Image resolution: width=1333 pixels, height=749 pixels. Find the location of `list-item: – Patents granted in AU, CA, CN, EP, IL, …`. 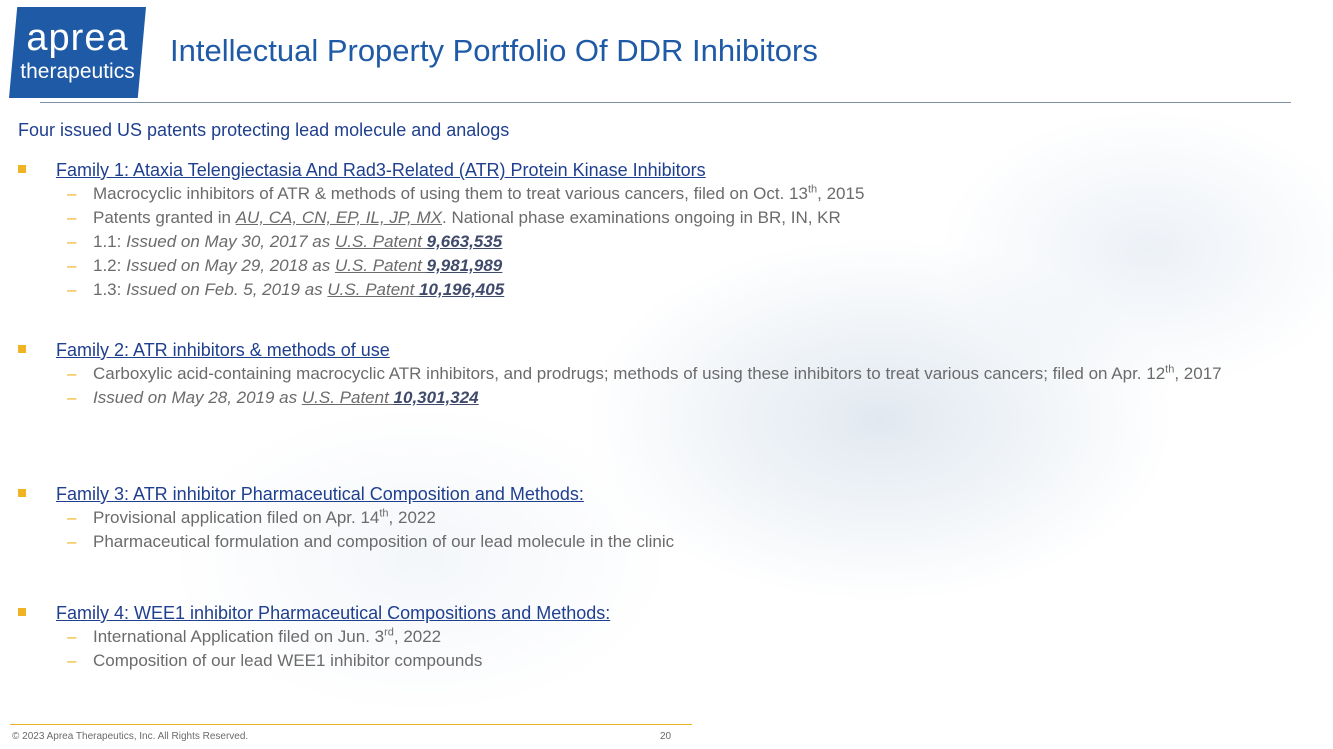

list-item: – Patents granted in AU, CA, CN, EP, IL, … is located at coordinates (454, 217).